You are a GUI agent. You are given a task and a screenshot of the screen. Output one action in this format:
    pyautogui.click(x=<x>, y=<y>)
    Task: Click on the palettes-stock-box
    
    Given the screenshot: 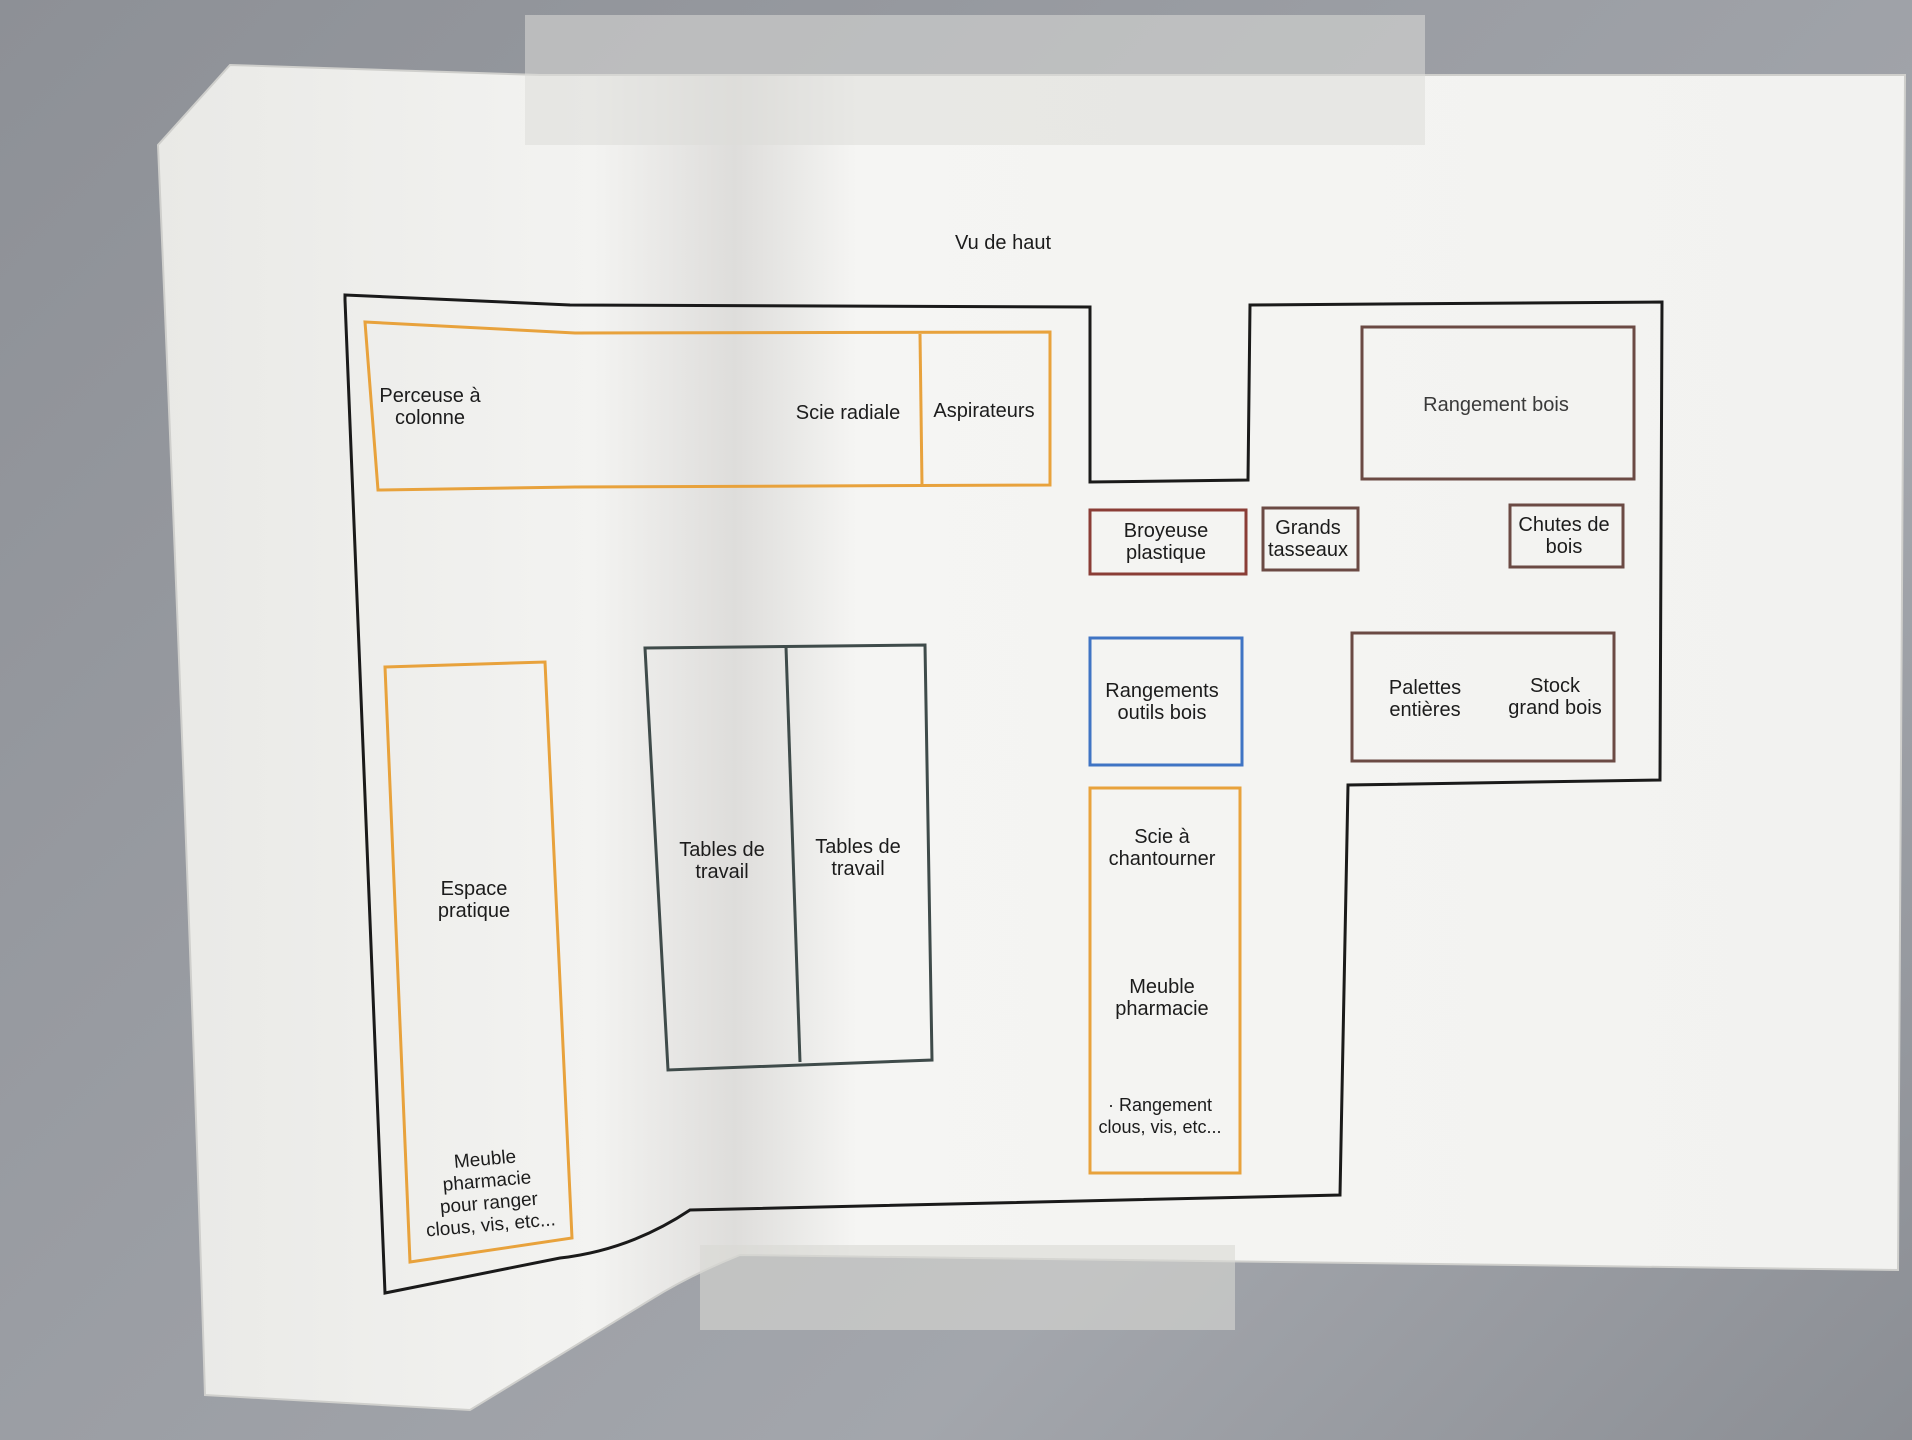 What is the action you would take?
    pyautogui.click(x=1483, y=697)
    